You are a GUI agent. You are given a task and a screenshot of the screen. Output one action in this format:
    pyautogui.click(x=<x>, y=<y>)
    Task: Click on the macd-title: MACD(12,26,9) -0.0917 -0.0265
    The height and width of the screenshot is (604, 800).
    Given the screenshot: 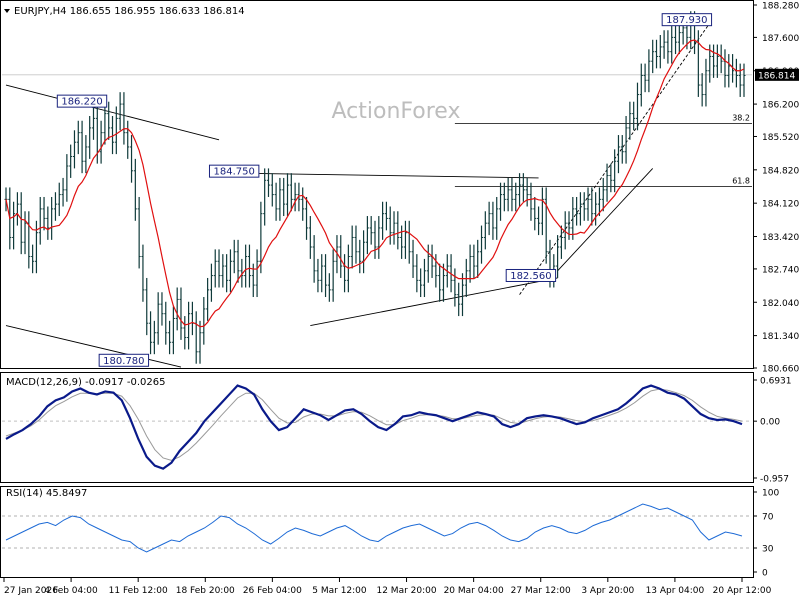 What is the action you would take?
    pyautogui.click(x=86, y=382)
    